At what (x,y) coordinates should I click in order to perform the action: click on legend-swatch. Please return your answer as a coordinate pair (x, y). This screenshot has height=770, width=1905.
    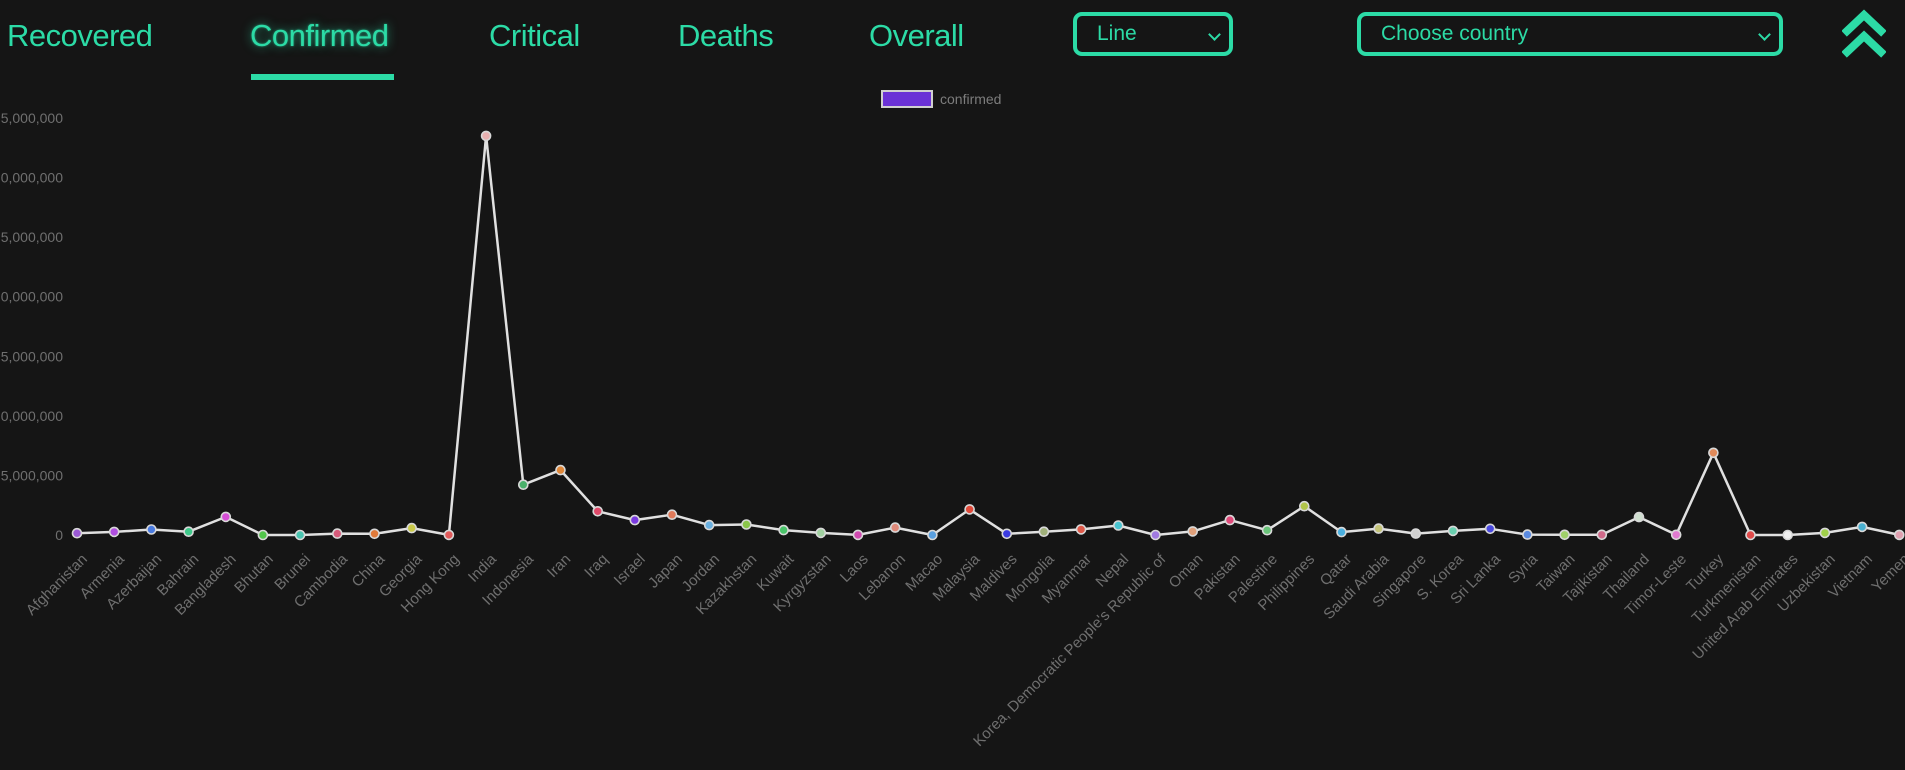
    Looking at the image, I should click on (907, 99).